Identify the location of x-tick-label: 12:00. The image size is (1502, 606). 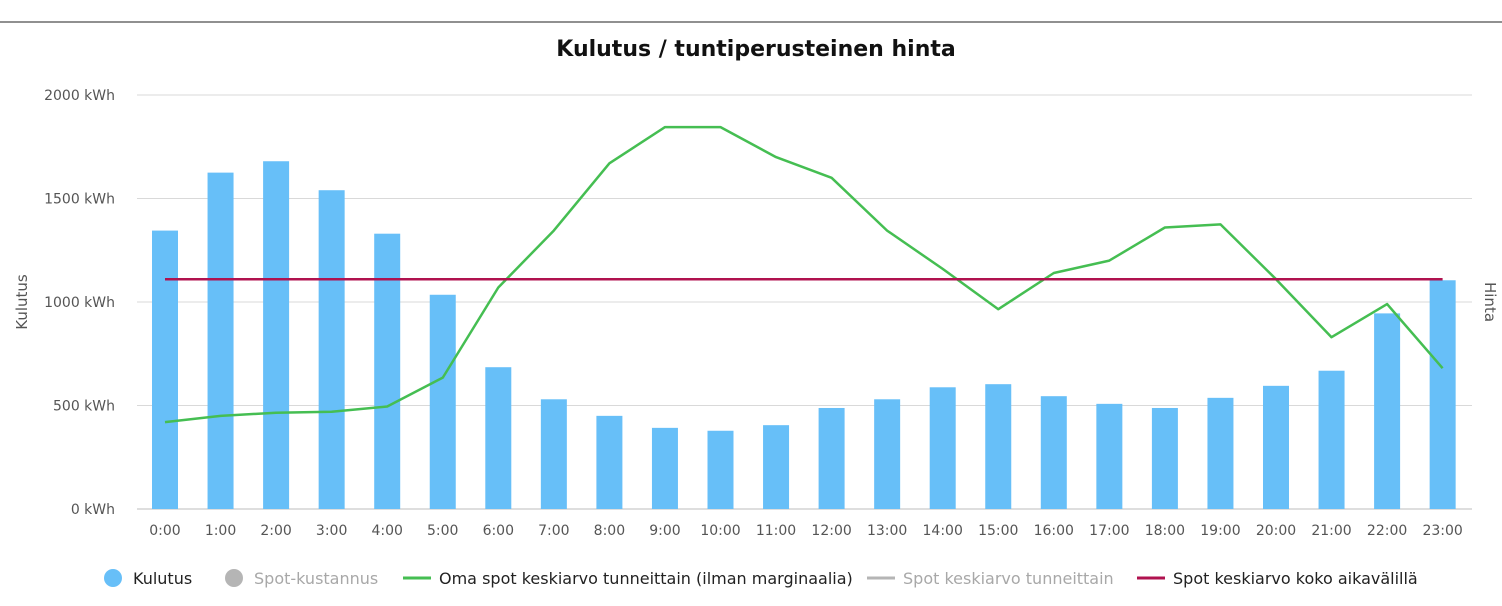
(831, 531).